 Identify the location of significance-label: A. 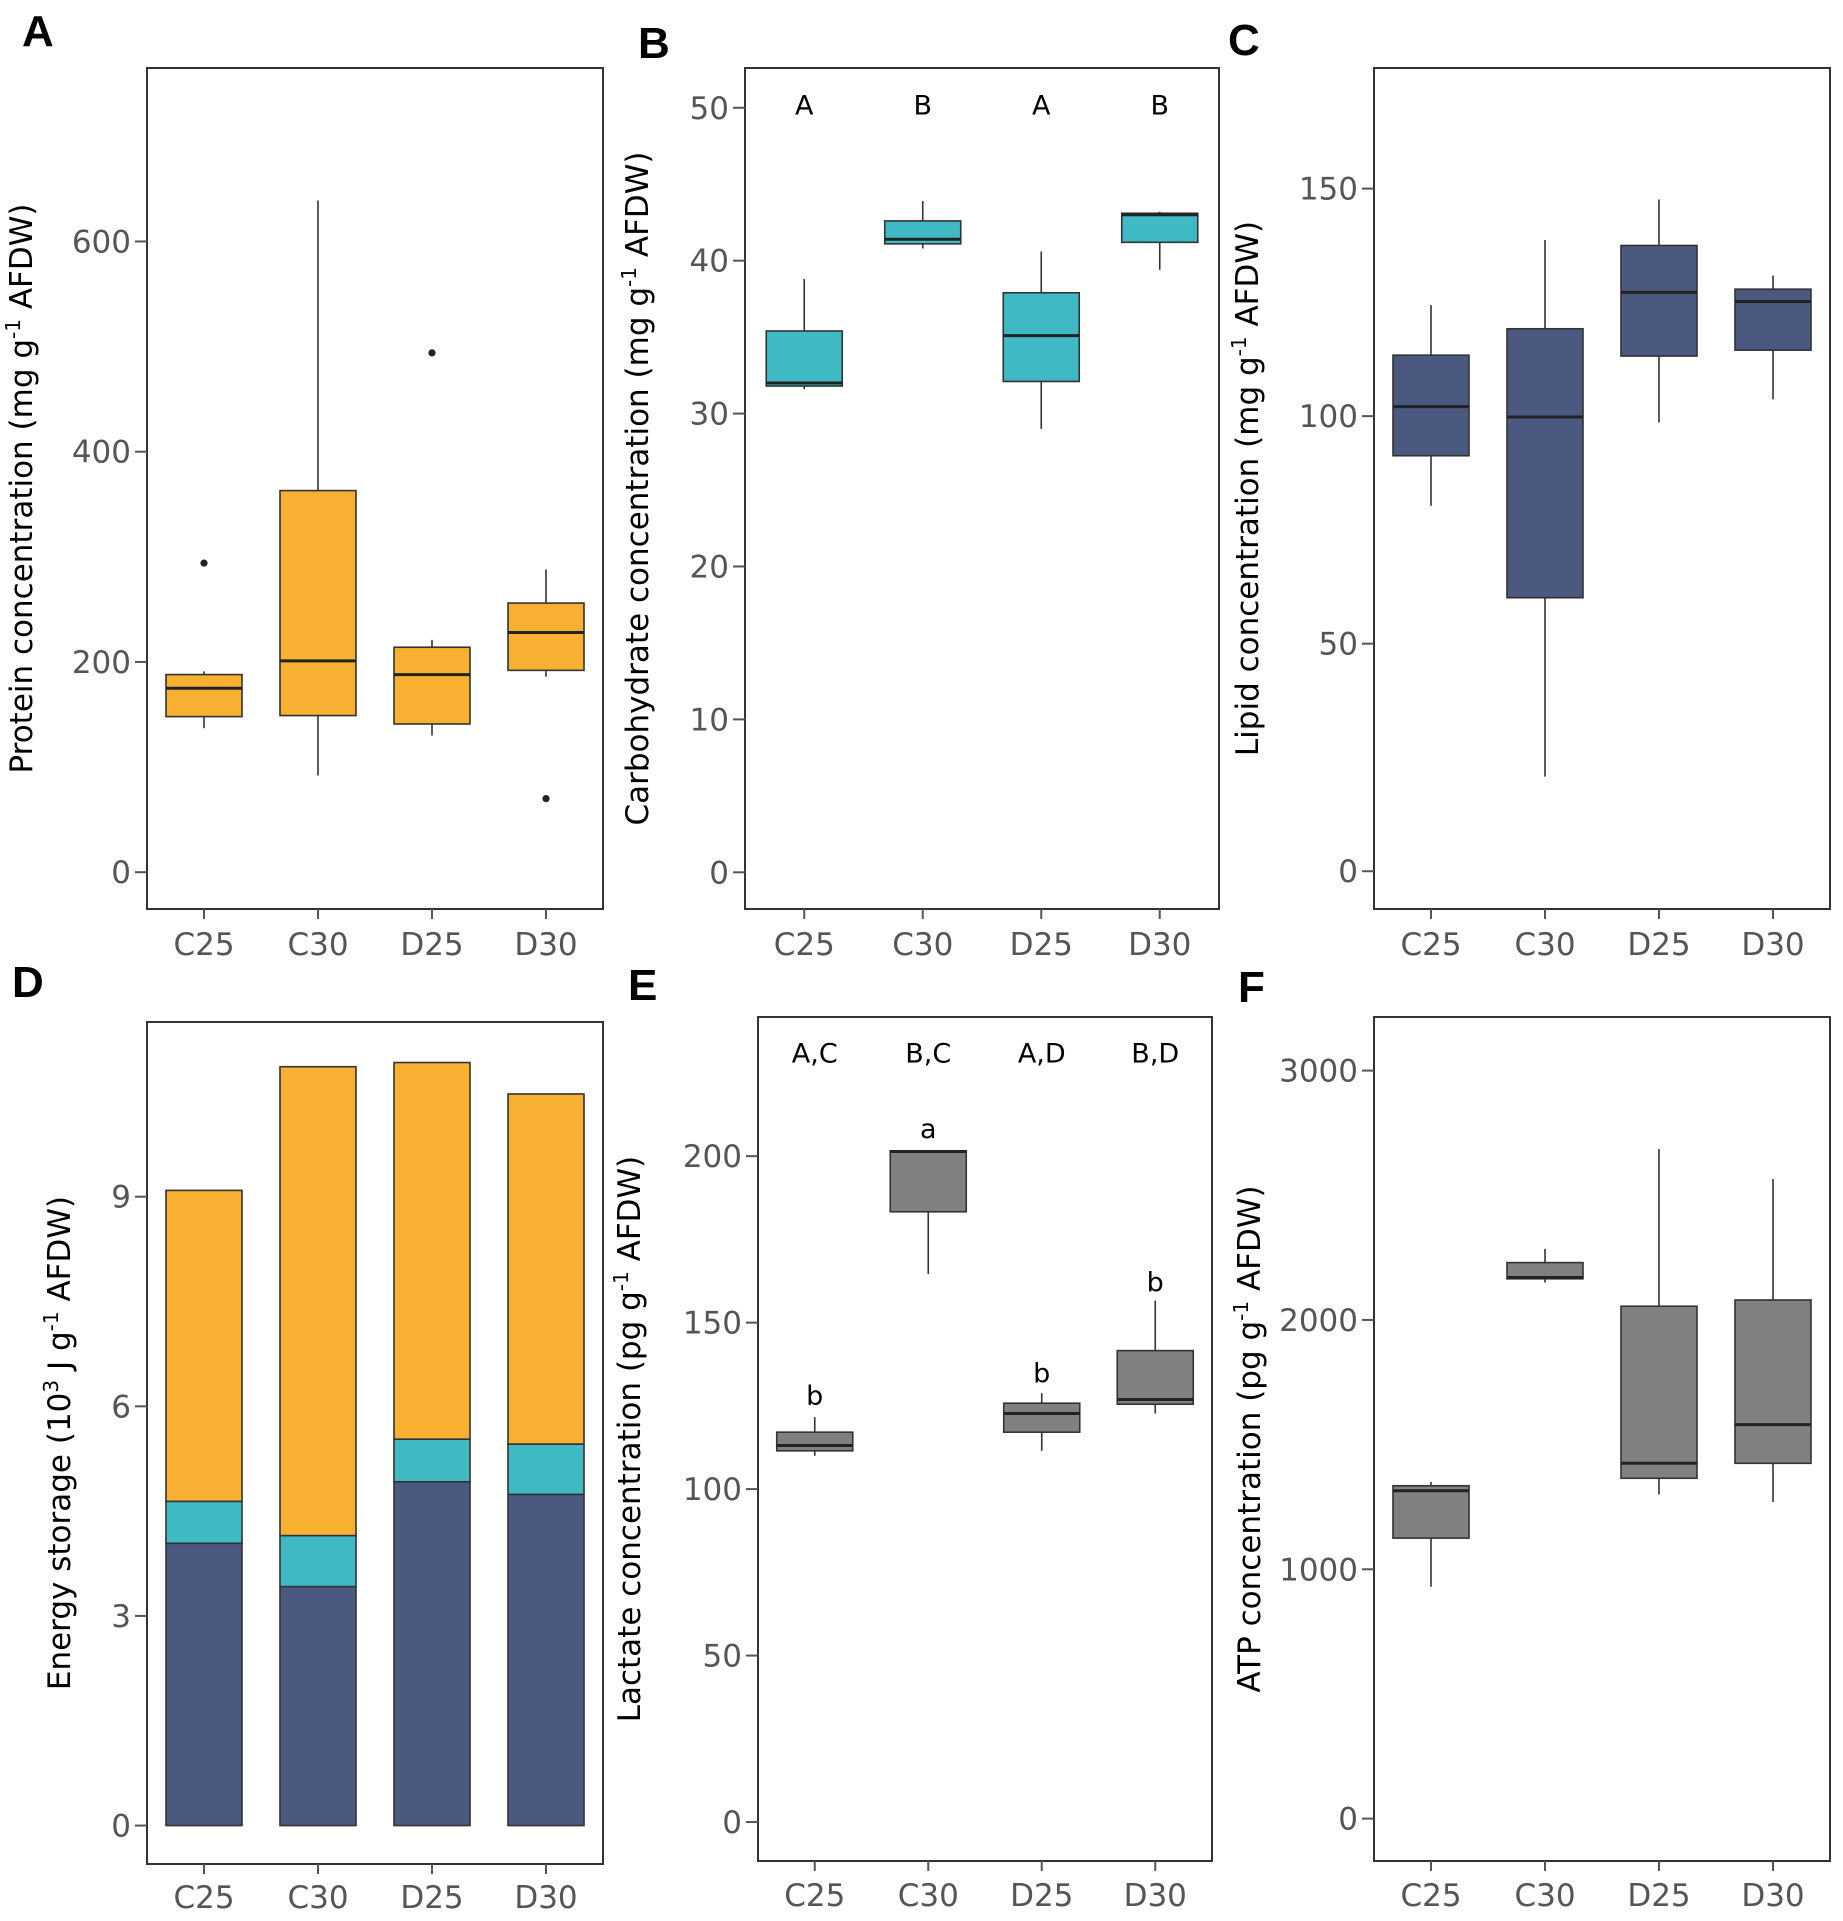
(804, 106).